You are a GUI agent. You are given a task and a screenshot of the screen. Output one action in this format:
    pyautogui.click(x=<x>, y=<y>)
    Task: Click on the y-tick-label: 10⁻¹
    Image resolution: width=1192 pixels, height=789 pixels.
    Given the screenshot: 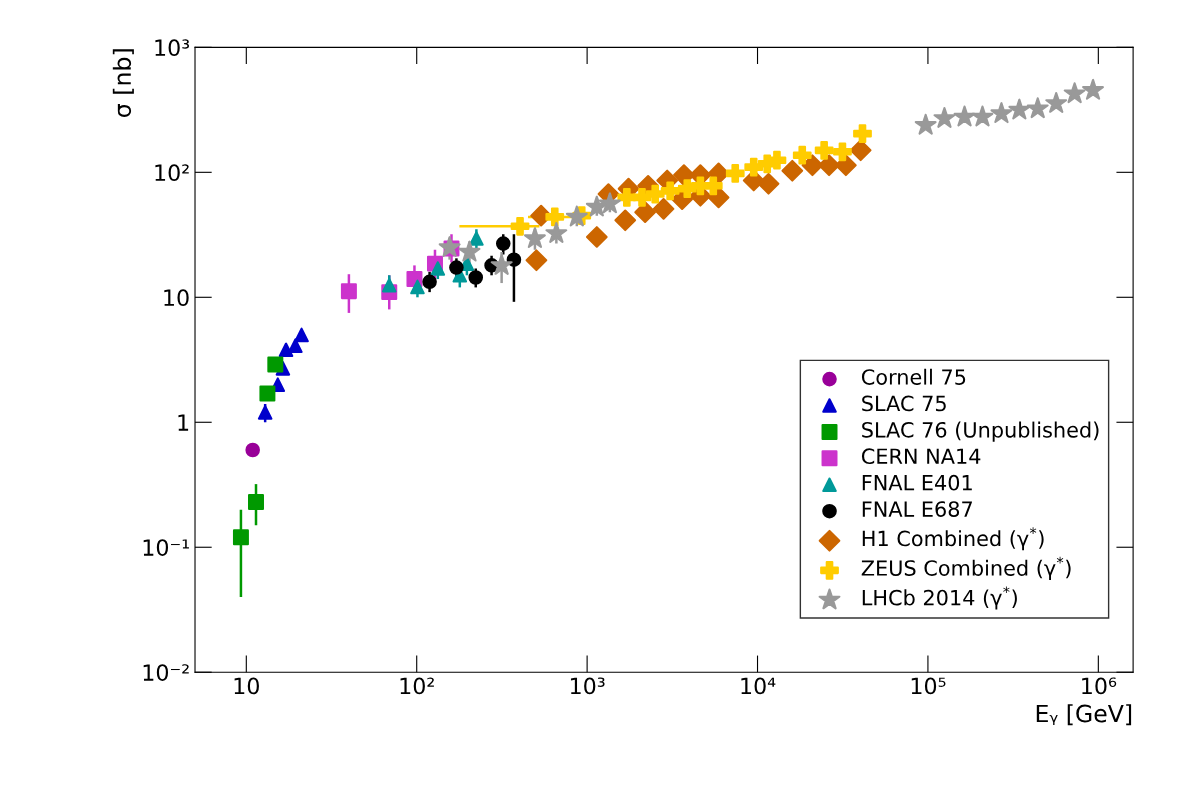 What is the action you would take?
    pyautogui.click(x=166, y=548)
    